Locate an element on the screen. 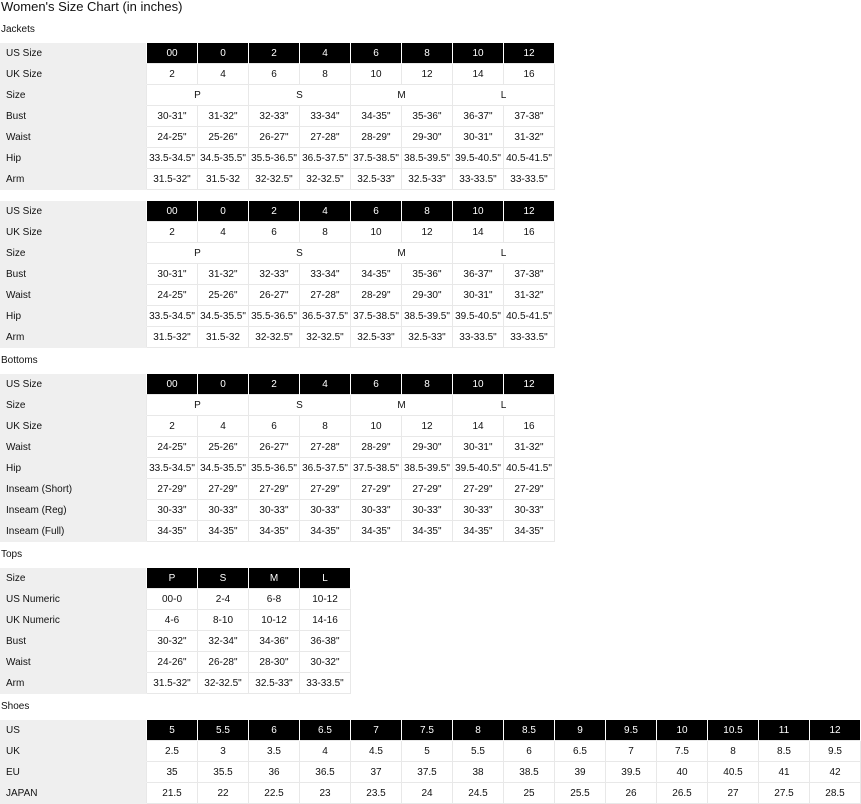 This screenshot has height=804, width=861. table-cell: 33.5-34.5" is located at coordinates (172, 158).